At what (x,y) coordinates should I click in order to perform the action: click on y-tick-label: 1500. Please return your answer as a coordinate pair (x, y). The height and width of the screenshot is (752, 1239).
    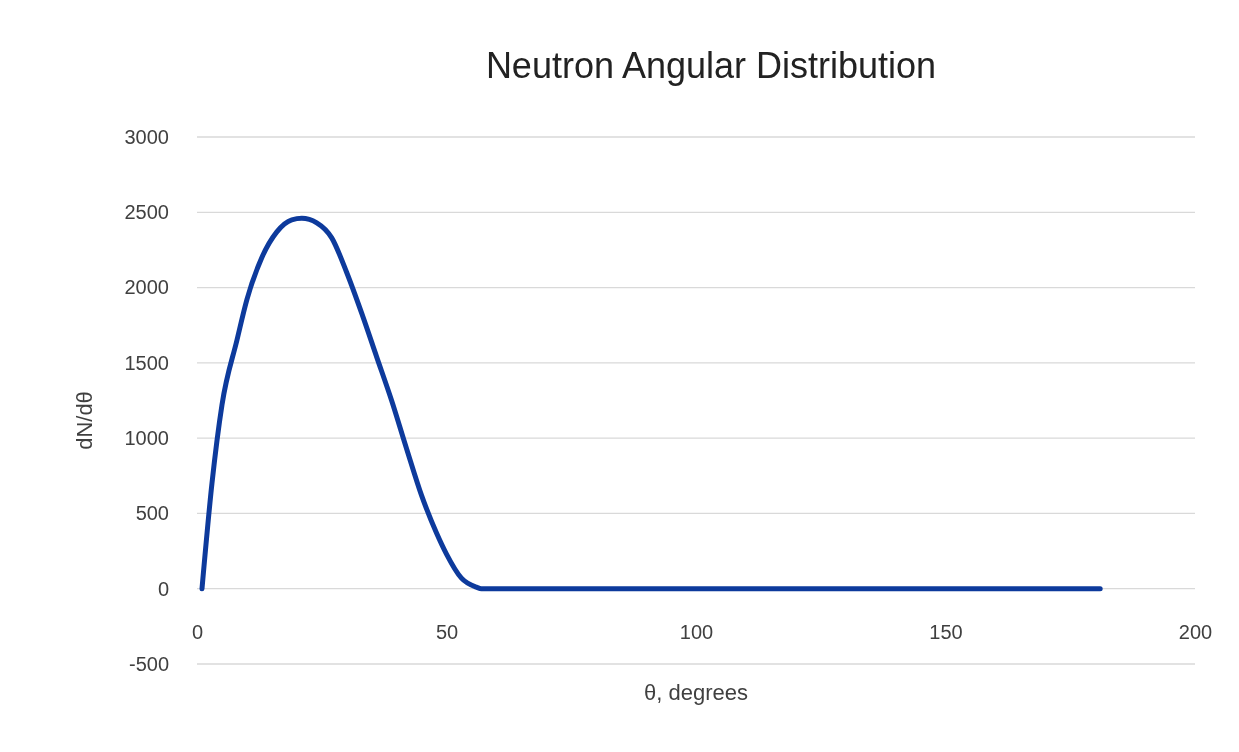
    Looking at the image, I should click on (146, 362).